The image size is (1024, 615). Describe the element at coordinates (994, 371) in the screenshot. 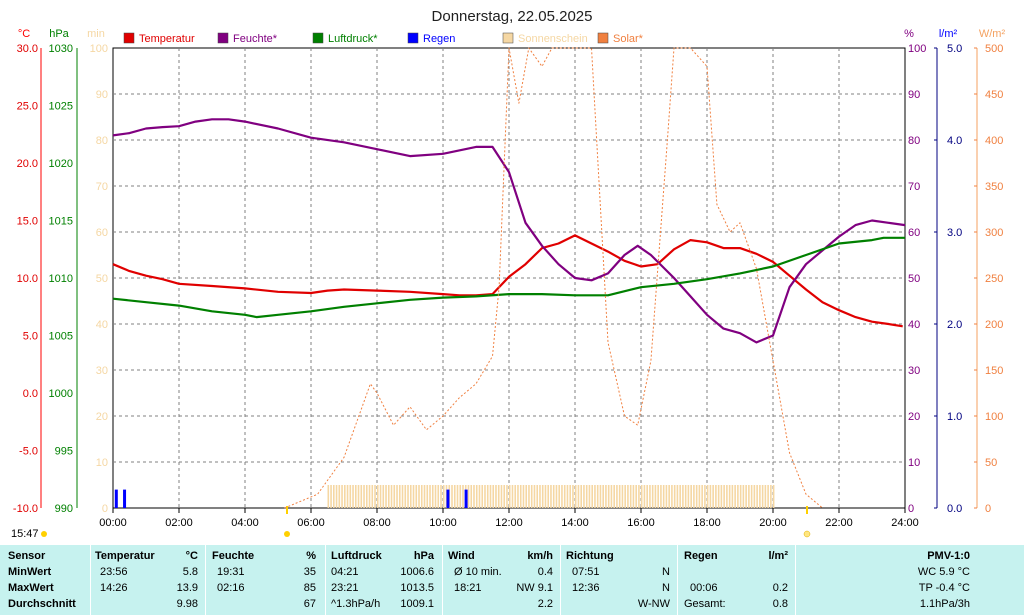

I see `solar-tick-7: 150` at that location.